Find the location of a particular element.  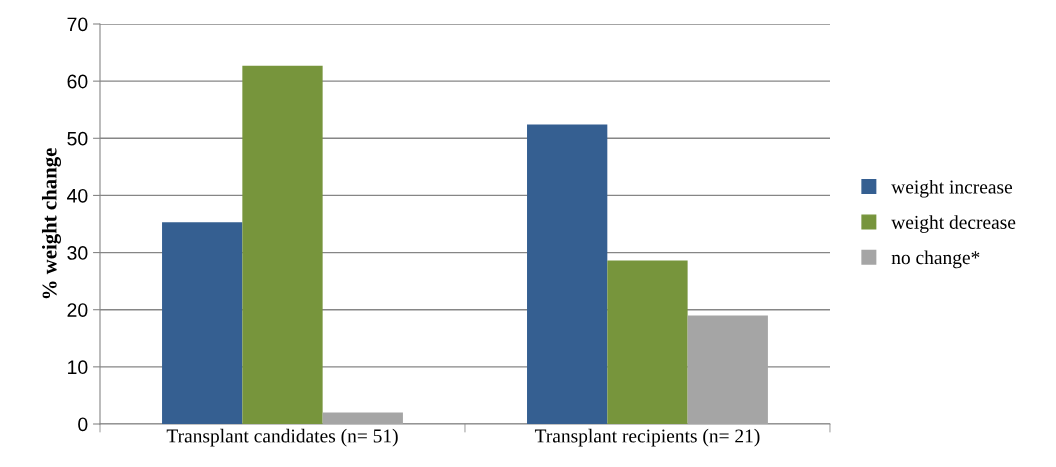

y-tick-label: 0 is located at coordinates (83, 424).